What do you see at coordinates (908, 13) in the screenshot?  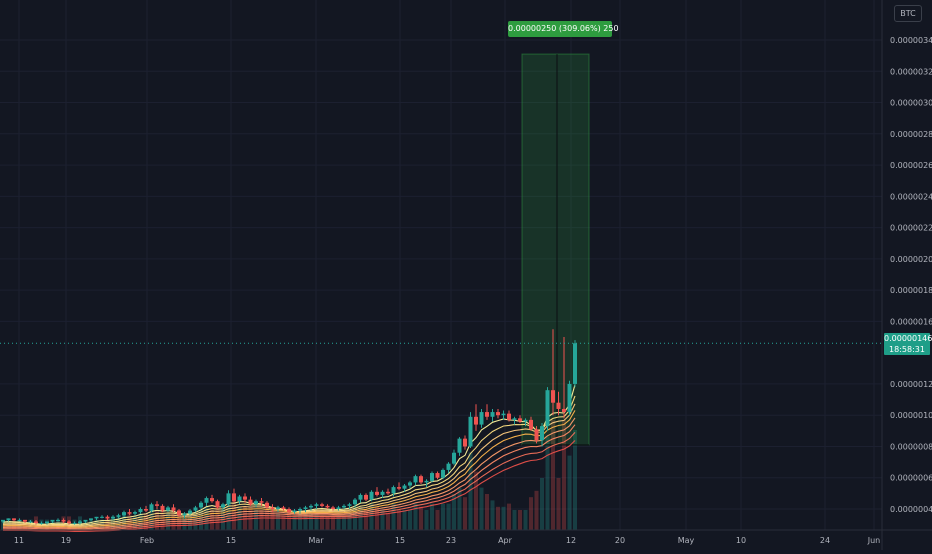 I see `currency-badge: BTC` at bounding box center [908, 13].